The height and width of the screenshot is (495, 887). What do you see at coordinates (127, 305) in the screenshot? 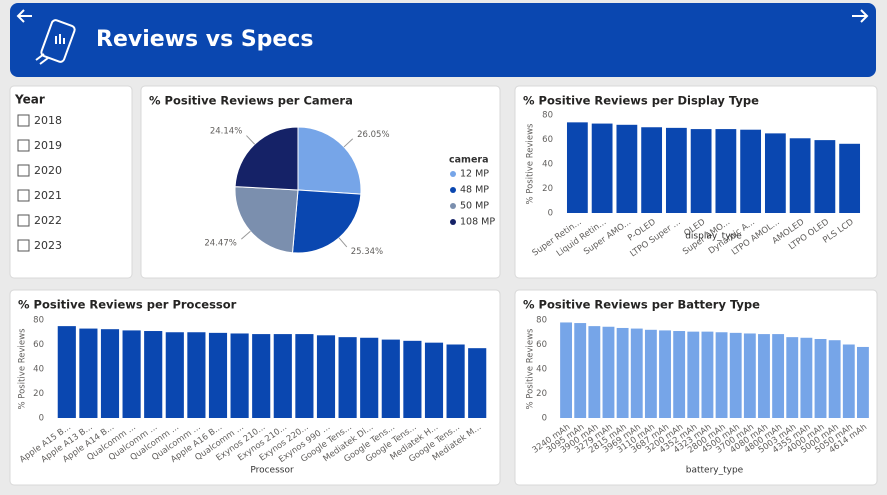
I see `chart-title: % Positive Reviews per Processor` at bounding box center [127, 305].